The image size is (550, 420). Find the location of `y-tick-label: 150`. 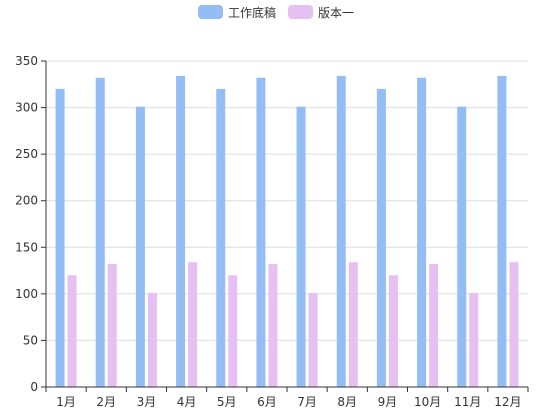

y-tick-label: 150 is located at coordinates (26, 247).